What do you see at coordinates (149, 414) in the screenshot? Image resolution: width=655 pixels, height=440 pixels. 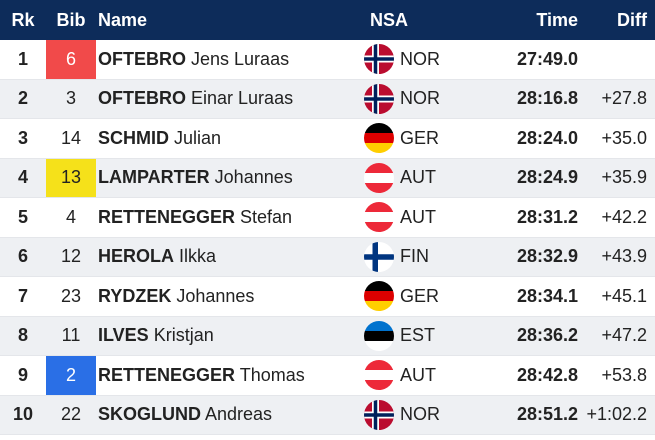 I see `athlete-surname: SKOGLUND` at bounding box center [149, 414].